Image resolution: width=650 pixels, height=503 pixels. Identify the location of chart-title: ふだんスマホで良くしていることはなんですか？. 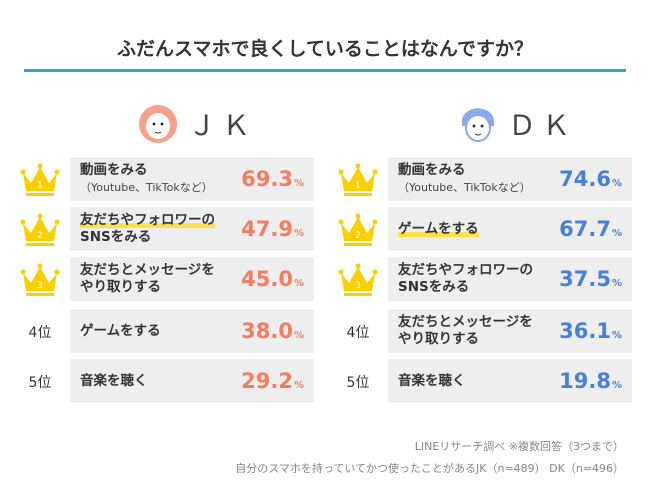
(325, 49).